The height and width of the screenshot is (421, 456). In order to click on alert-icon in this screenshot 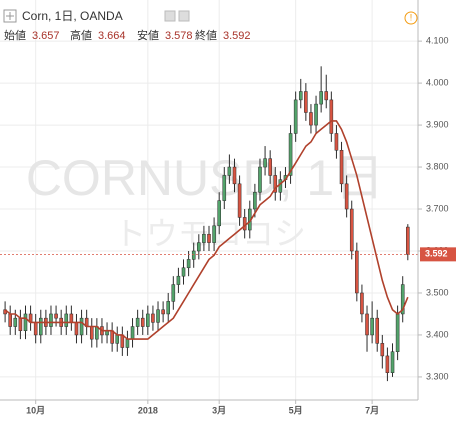, I will do `click(411, 18)`.